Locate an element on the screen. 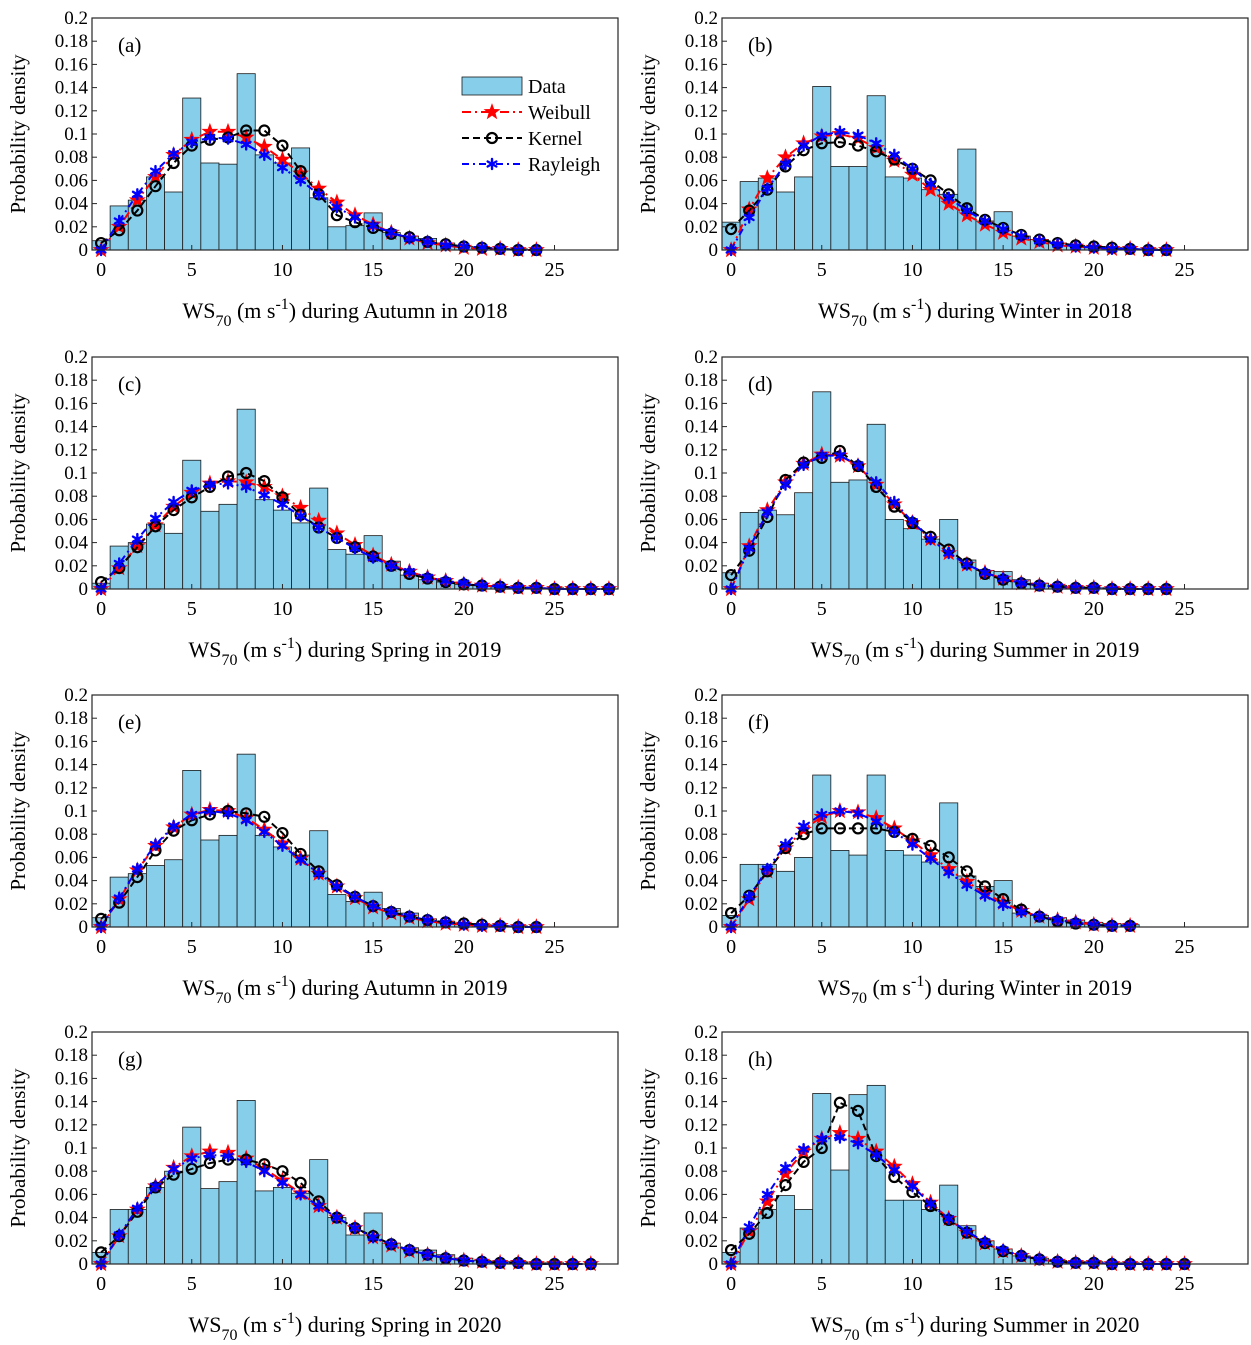 Image resolution: width=1251 pixels, height=1345 pixels. x-tick-label: 25 is located at coordinates (1185, 1284).